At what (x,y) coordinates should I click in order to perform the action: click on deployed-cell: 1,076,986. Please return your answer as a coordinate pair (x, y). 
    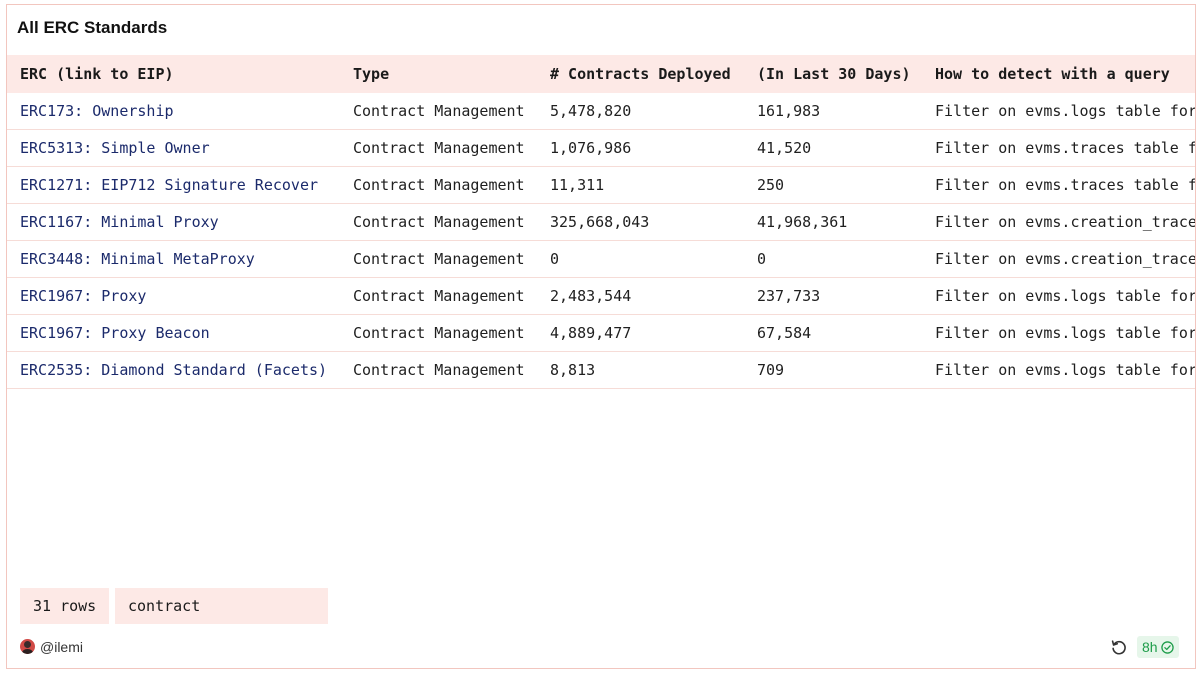
    Looking at the image, I should click on (591, 148).